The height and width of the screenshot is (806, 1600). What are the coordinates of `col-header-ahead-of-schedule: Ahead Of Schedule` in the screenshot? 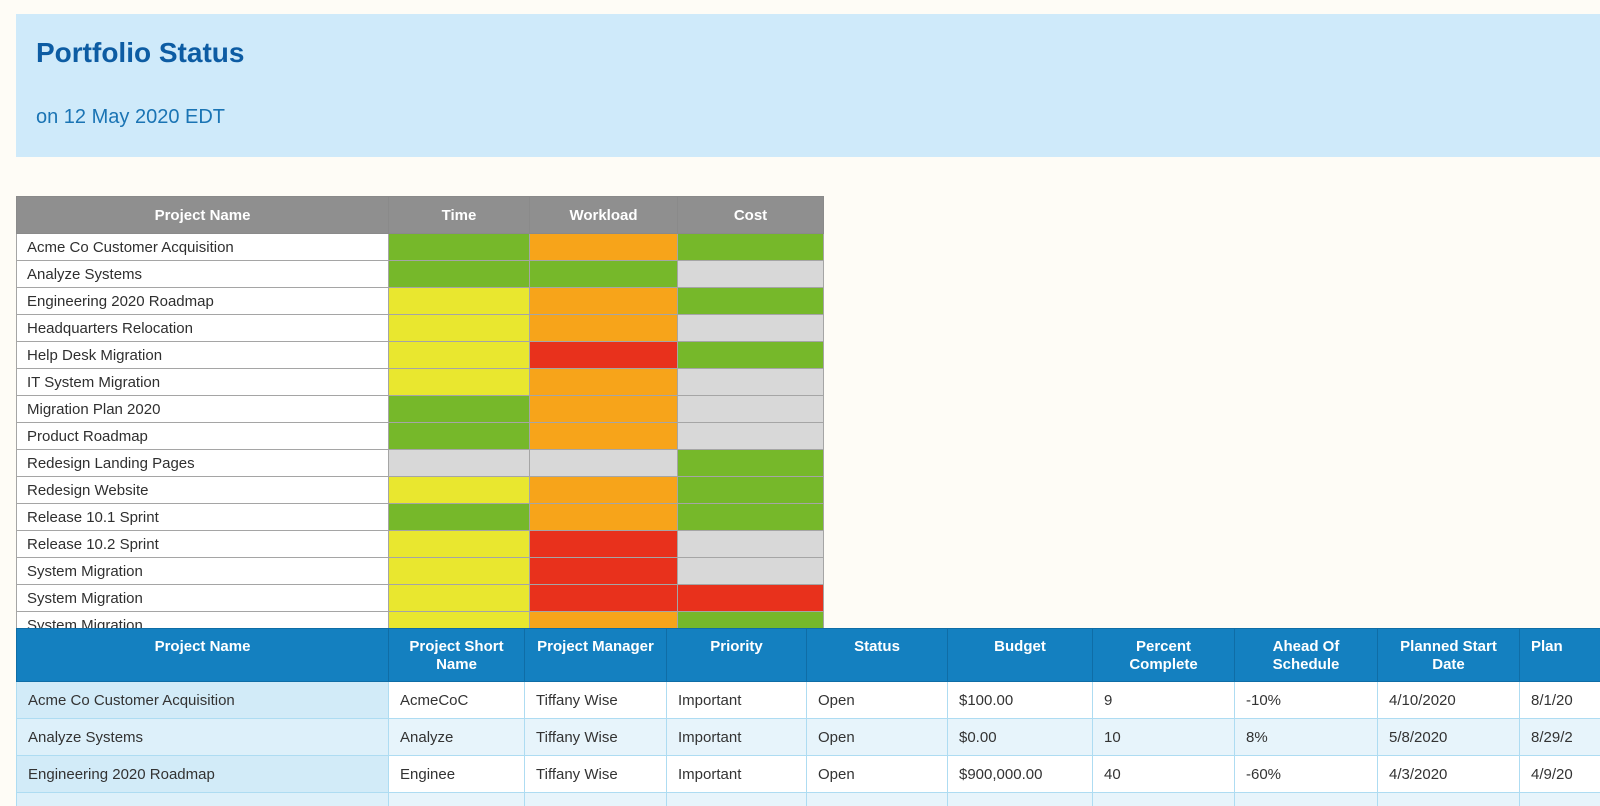 It's located at (1306, 655).